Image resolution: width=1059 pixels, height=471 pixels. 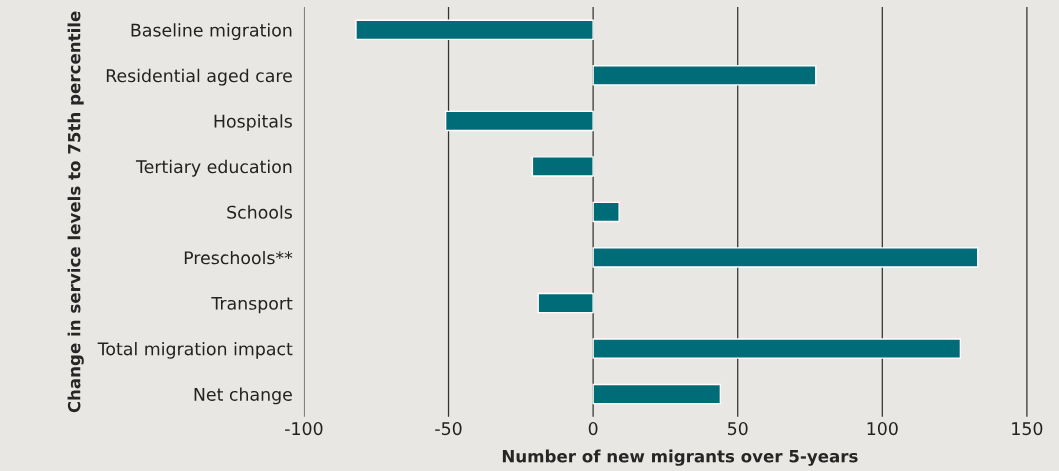 What do you see at coordinates (199, 77) in the screenshot?
I see `y-tick-label: Residential aged care` at bounding box center [199, 77].